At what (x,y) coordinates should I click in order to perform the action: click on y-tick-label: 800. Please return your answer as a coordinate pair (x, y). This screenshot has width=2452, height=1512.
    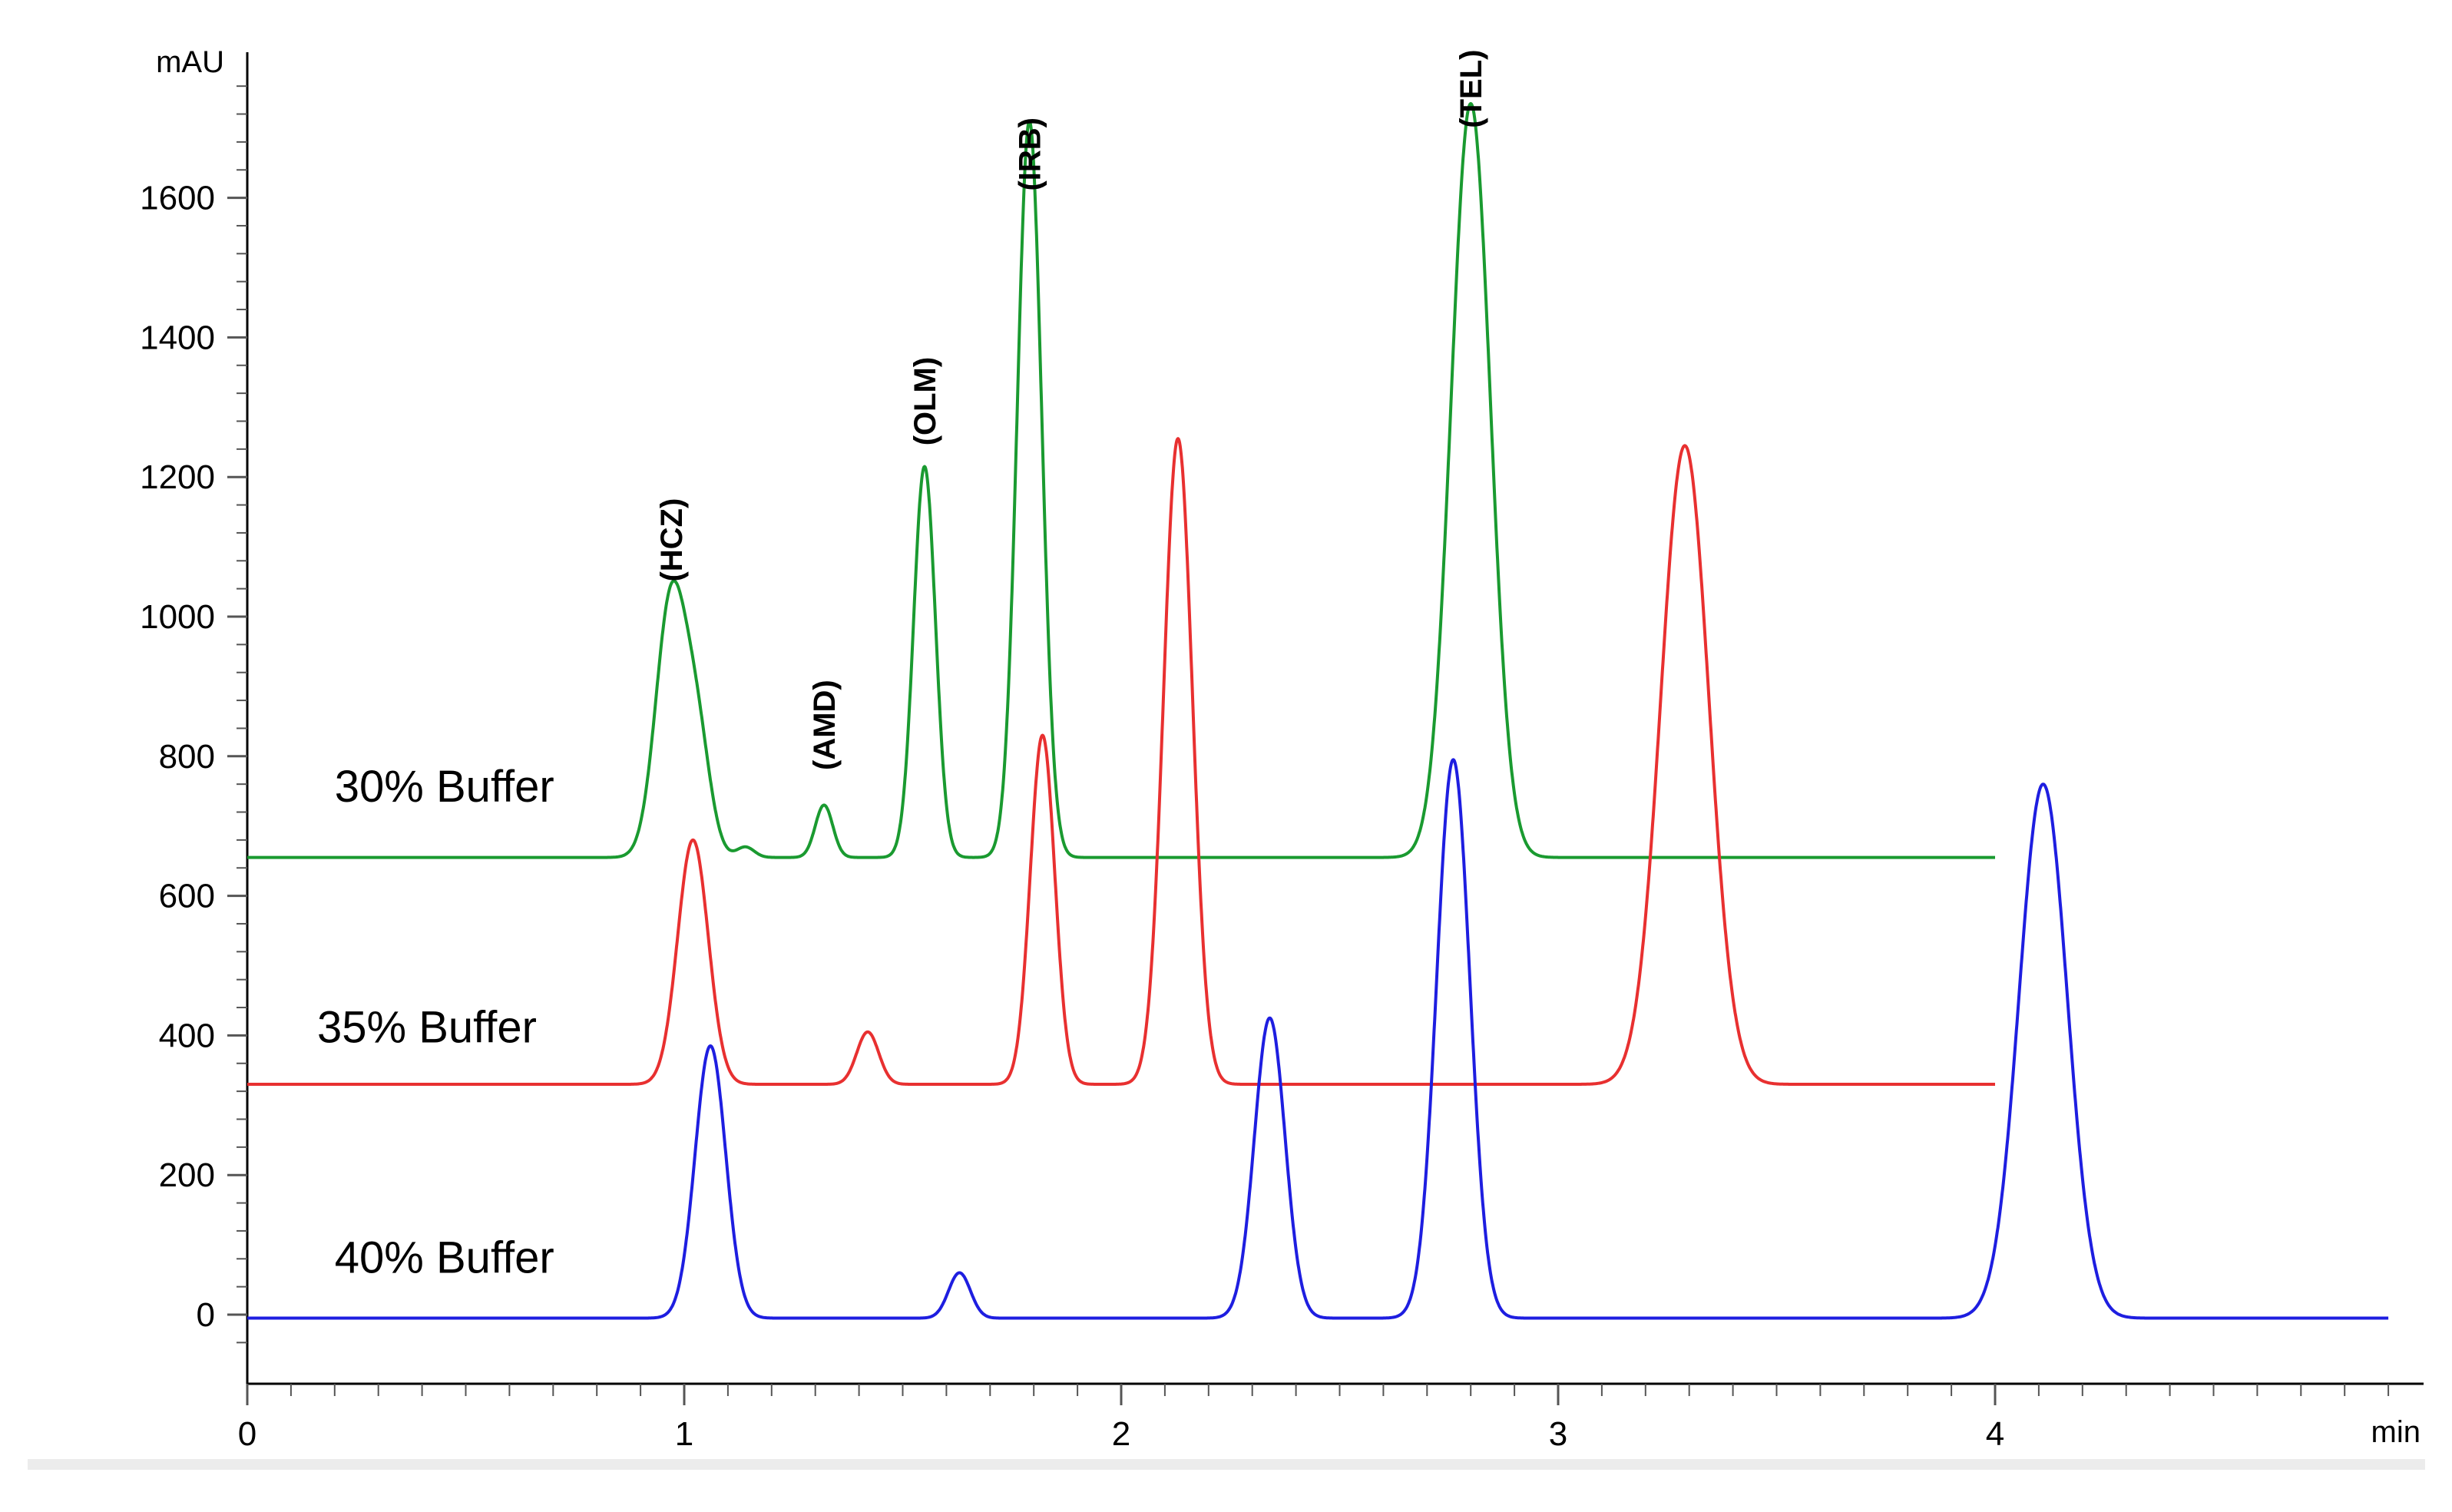
    Looking at the image, I should click on (187, 757).